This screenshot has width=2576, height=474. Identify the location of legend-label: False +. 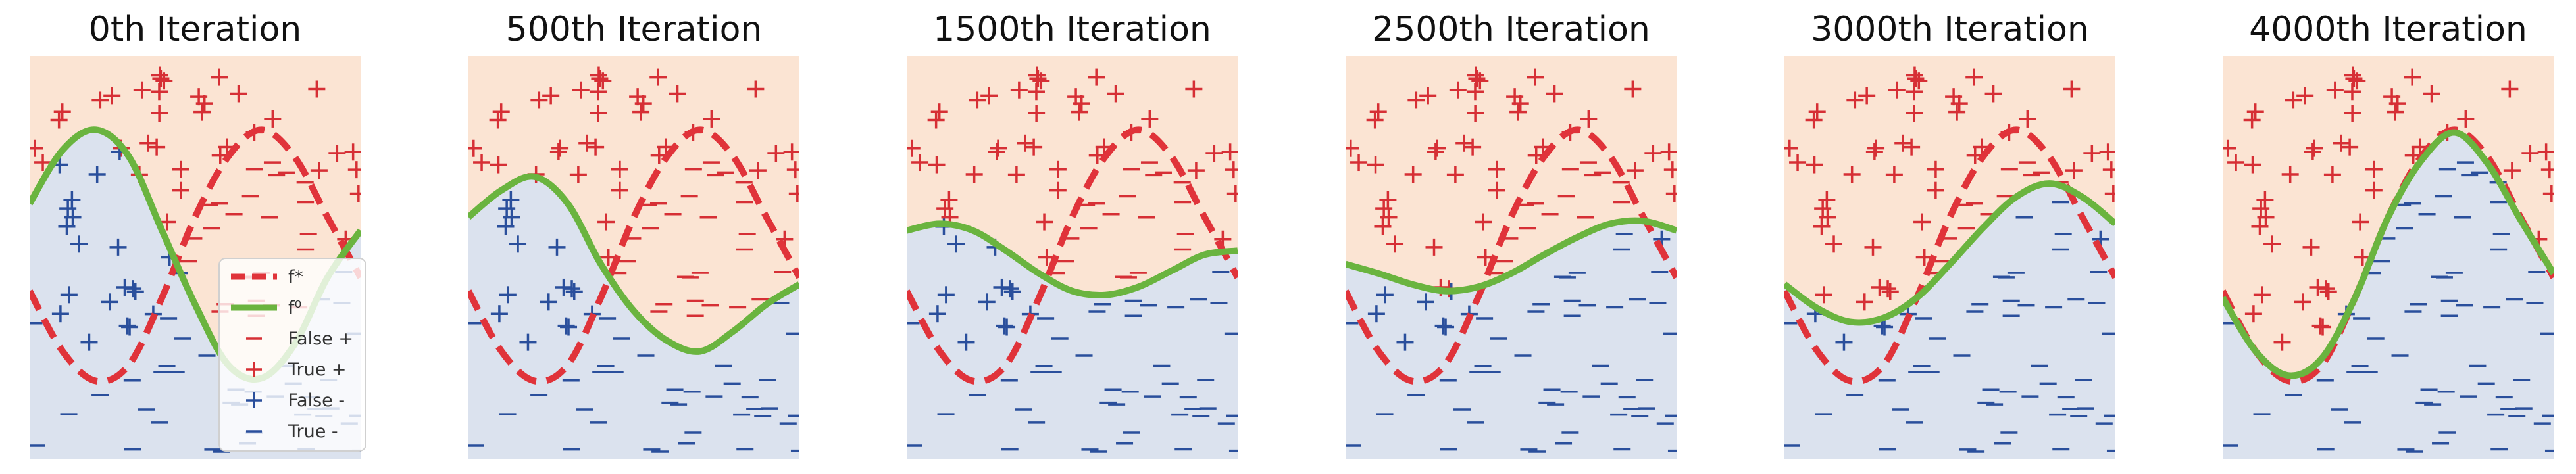
(320, 339).